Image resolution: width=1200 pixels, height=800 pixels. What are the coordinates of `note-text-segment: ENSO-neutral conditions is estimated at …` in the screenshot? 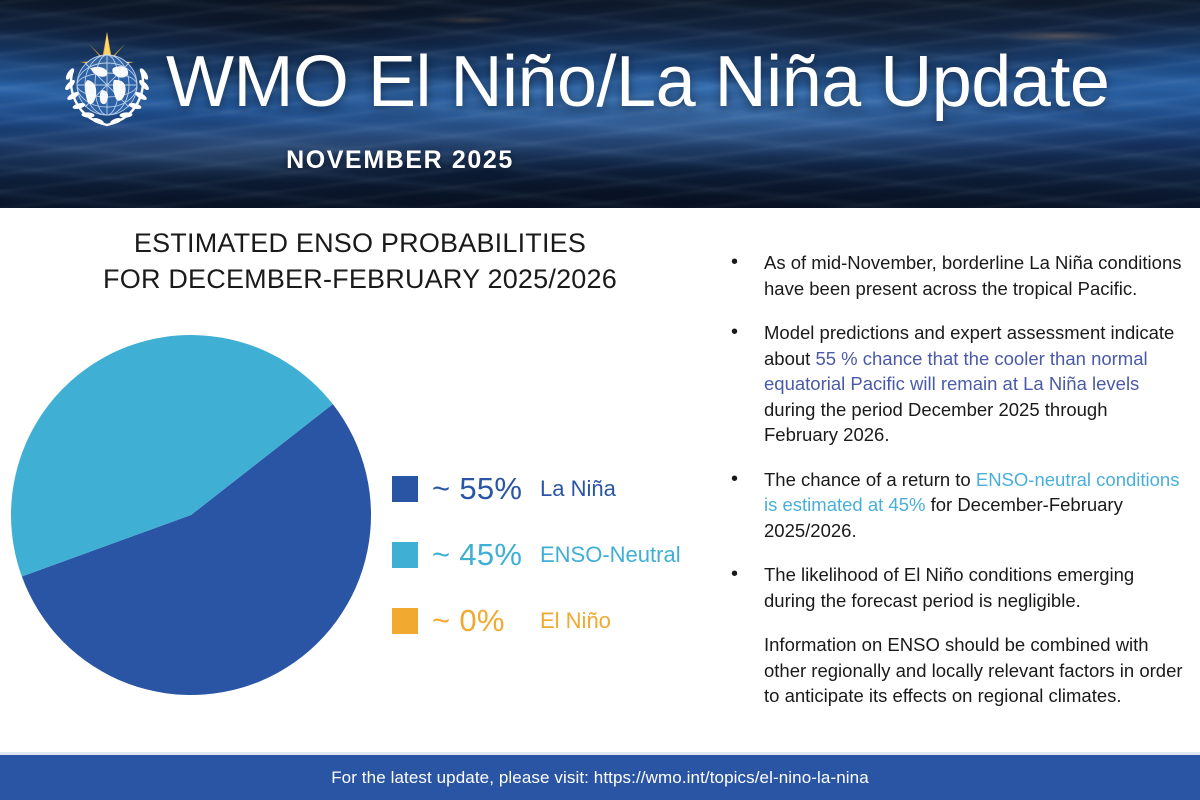 It's located at (972, 492).